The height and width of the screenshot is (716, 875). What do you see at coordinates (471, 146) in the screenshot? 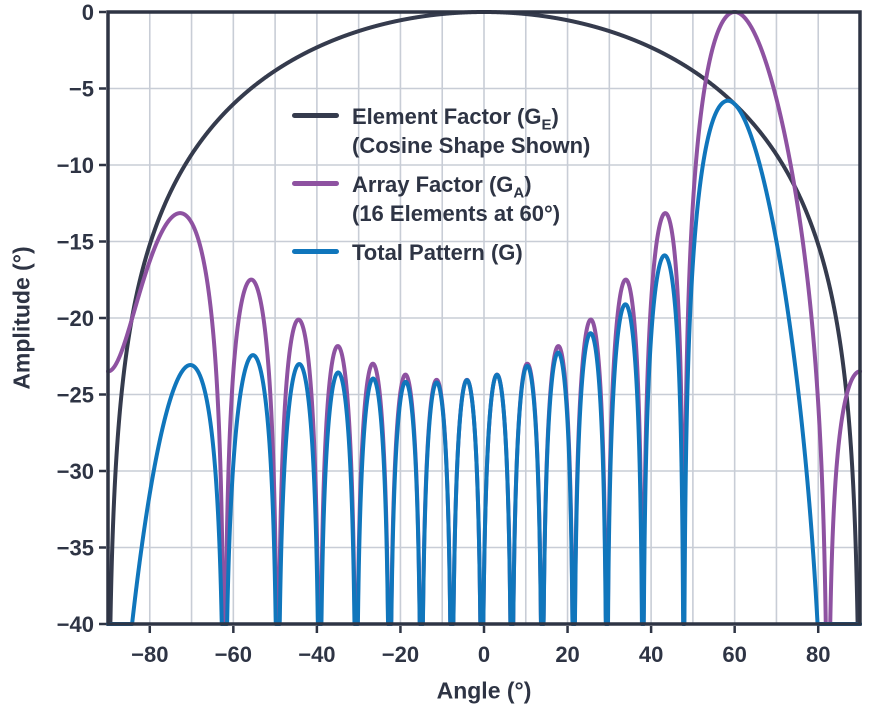
I see `legend-line-2: (Cosine Shape Shown)` at bounding box center [471, 146].